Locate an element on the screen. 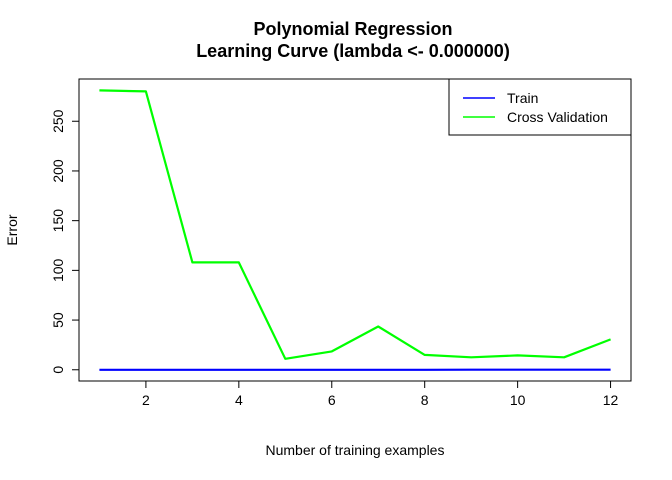 Image resolution: width=672 pixels, height=480 pixels. x-tick-label: 4 is located at coordinates (239, 400).